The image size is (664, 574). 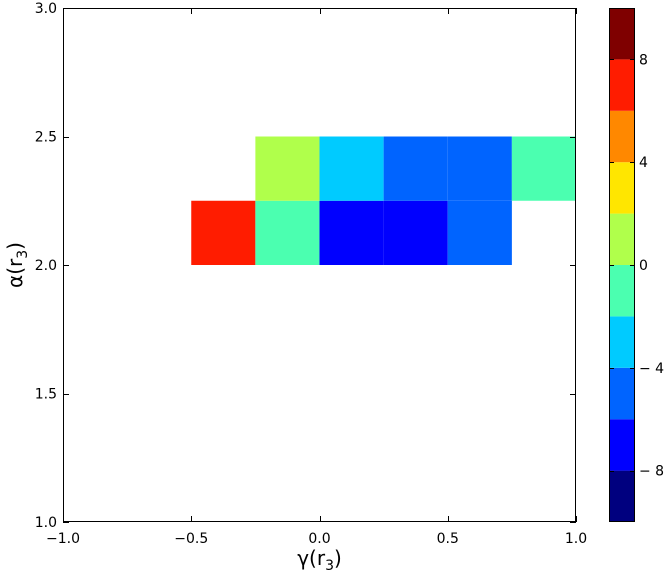 I want to click on heatmap-cells, so click(x=383, y=200).